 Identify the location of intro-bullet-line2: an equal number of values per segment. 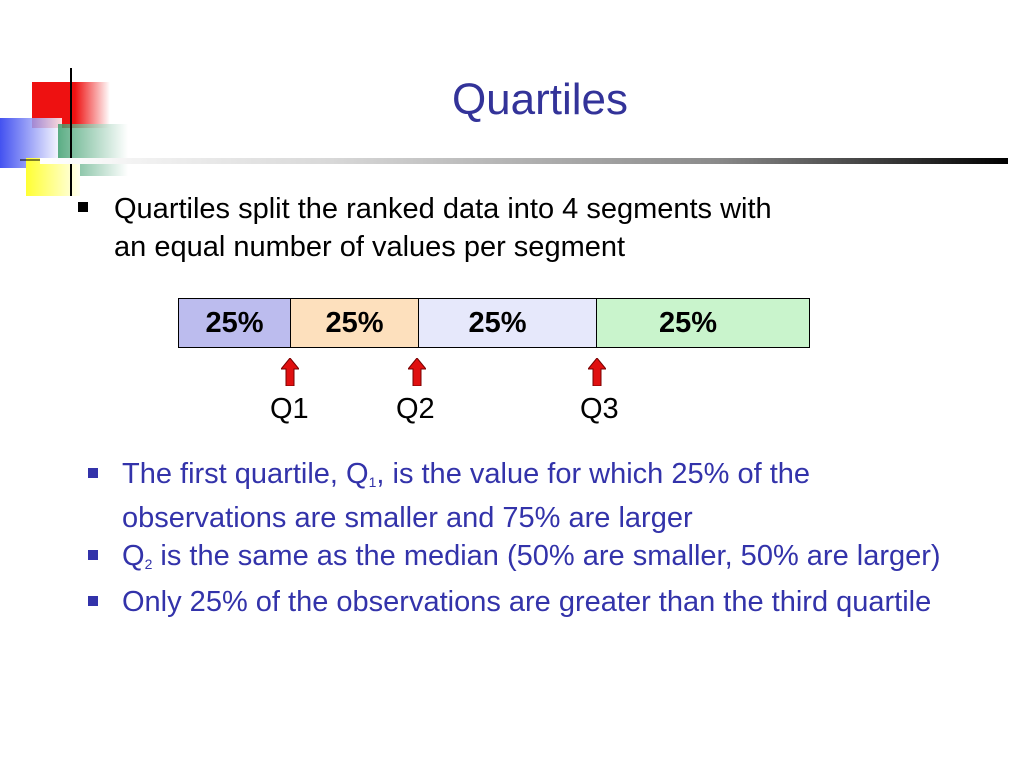
(370, 247).